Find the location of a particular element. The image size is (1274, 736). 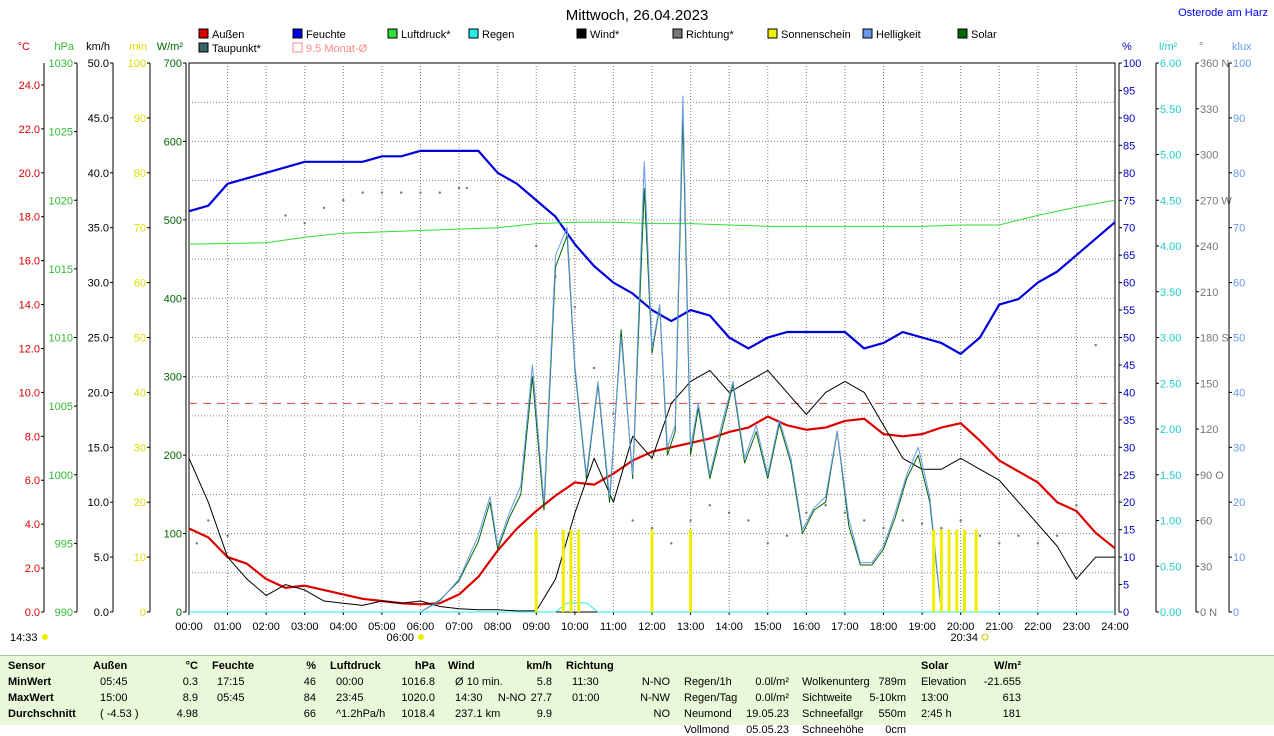

axis-tick-label-left: 400 is located at coordinates (173, 299).